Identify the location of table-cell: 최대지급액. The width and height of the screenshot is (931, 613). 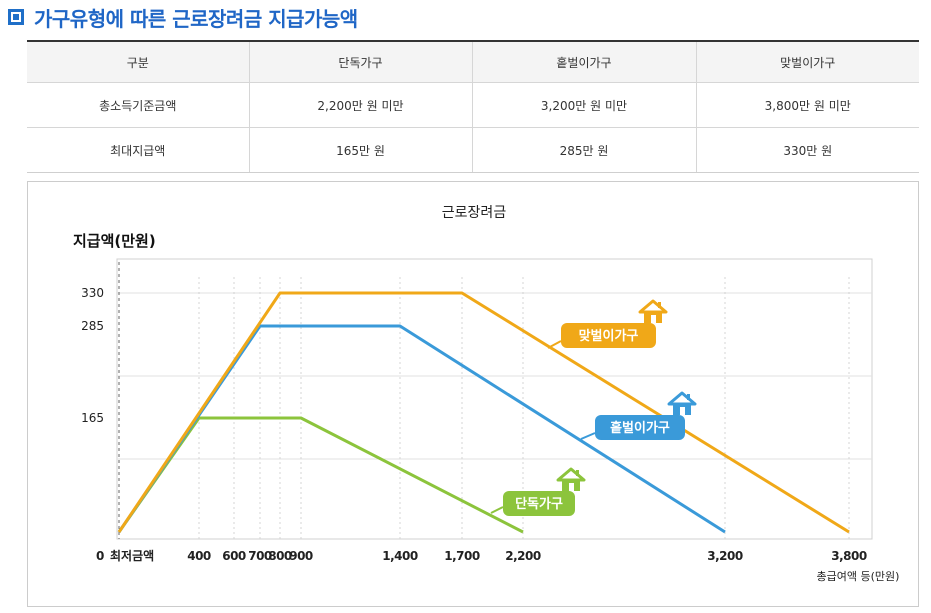
(138, 150).